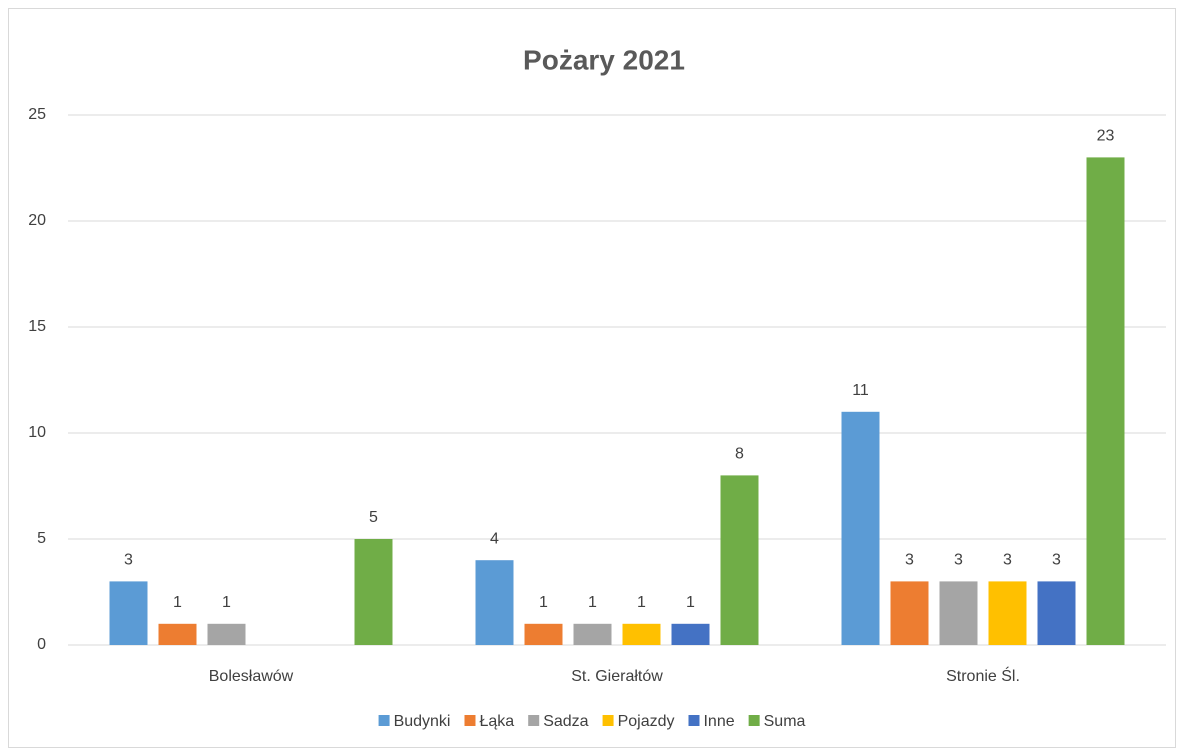 This screenshot has height=756, width=1184. What do you see at coordinates (785, 721) in the screenshot?
I see `legend-label: Suma` at bounding box center [785, 721].